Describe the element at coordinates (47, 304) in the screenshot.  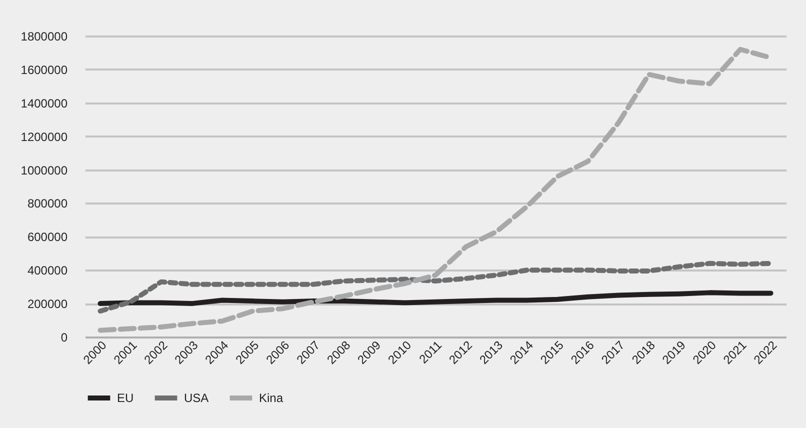
I see `y-tick-label: 200000` at that location.